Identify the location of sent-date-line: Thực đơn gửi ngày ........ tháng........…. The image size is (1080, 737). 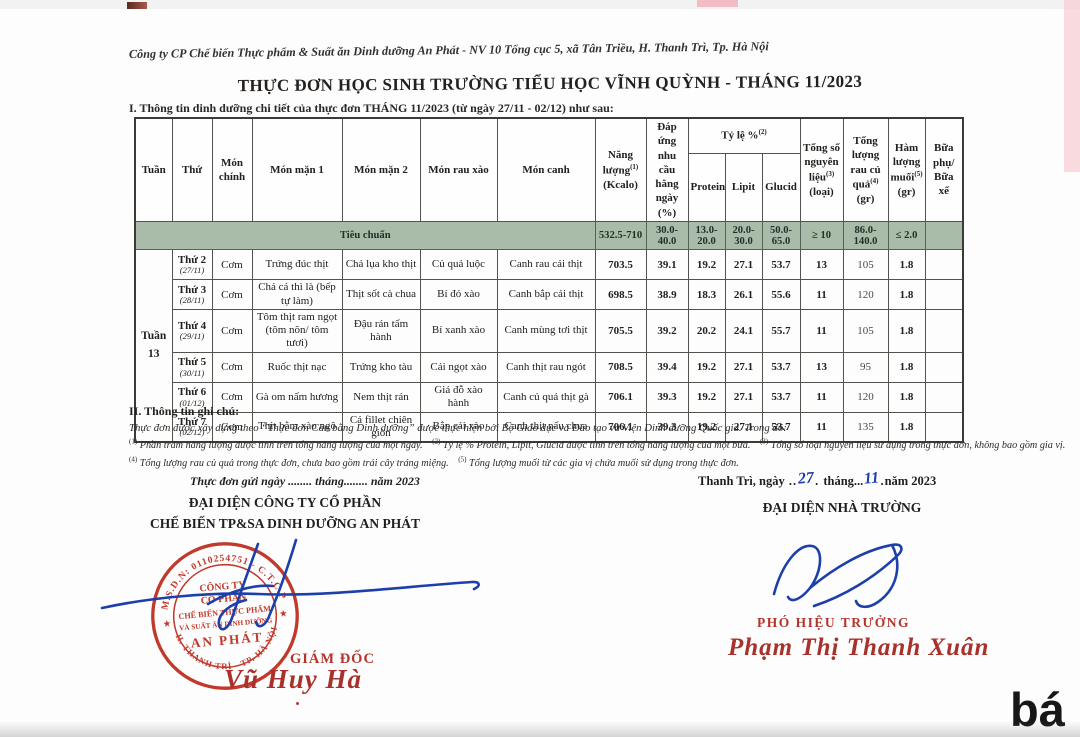
(305, 481).